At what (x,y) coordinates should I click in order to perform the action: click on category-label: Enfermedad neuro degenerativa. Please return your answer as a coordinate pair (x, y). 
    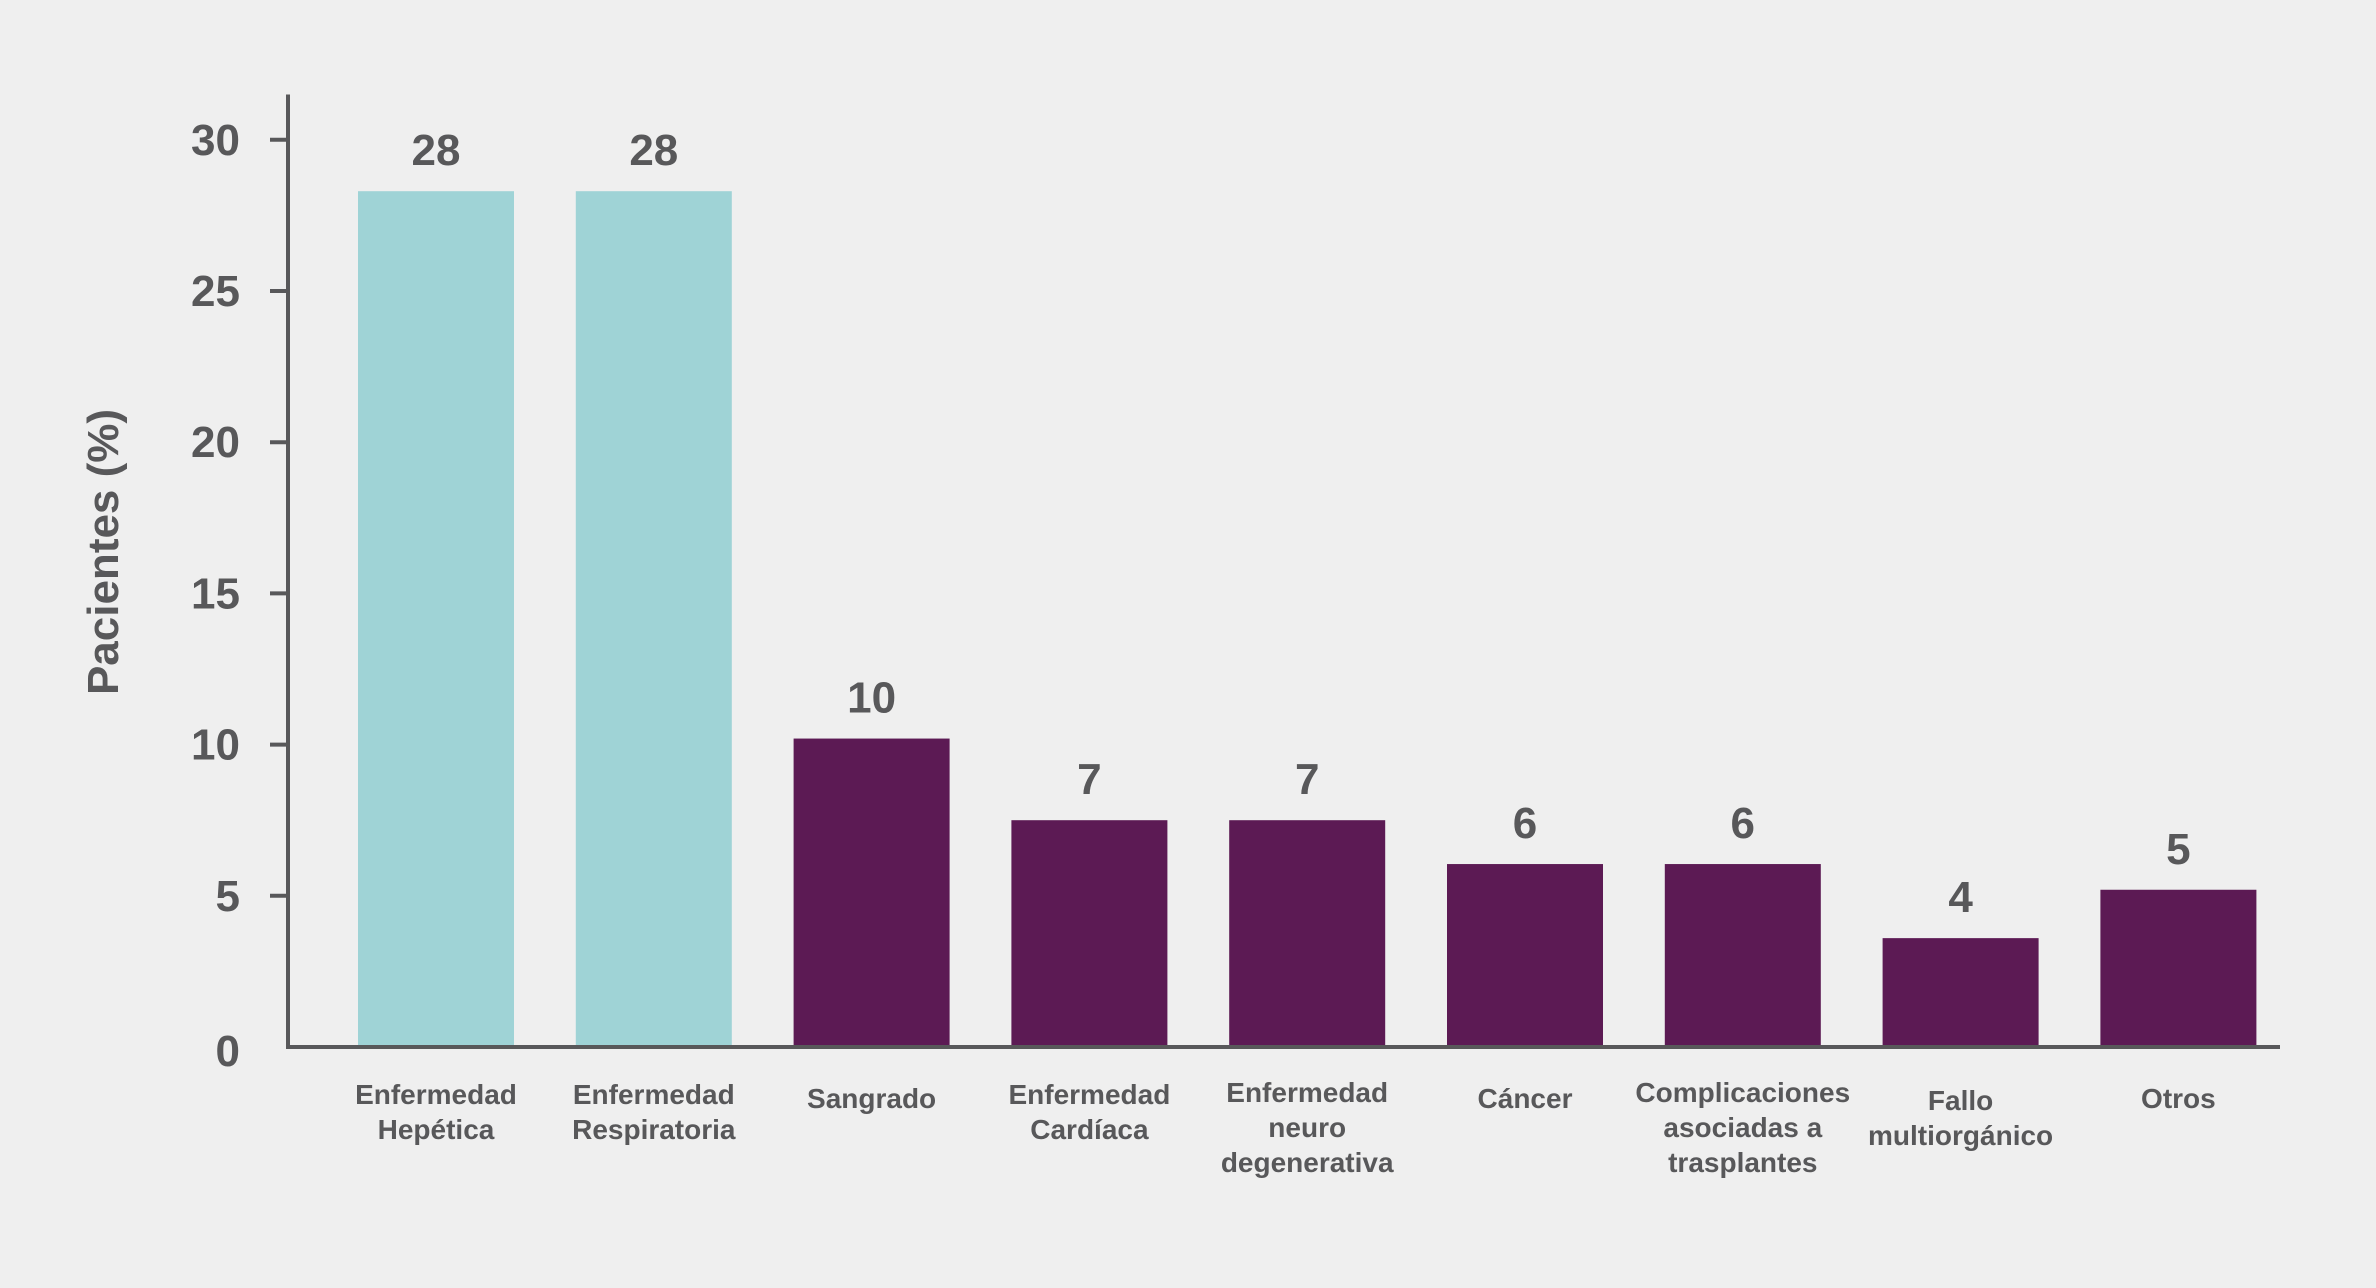
    Looking at the image, I should click on (1307, 1127).